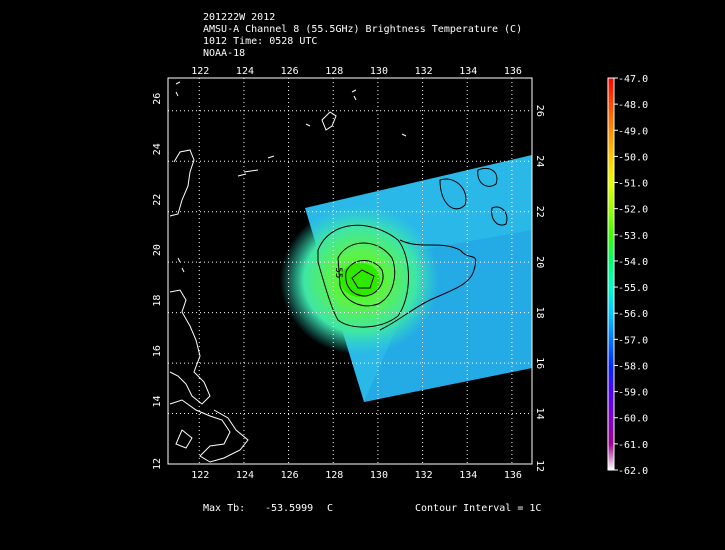  Describe the element at coordinates (513, 71) in the screenshot. I see `lon-tick-top-136: 136` at that location.